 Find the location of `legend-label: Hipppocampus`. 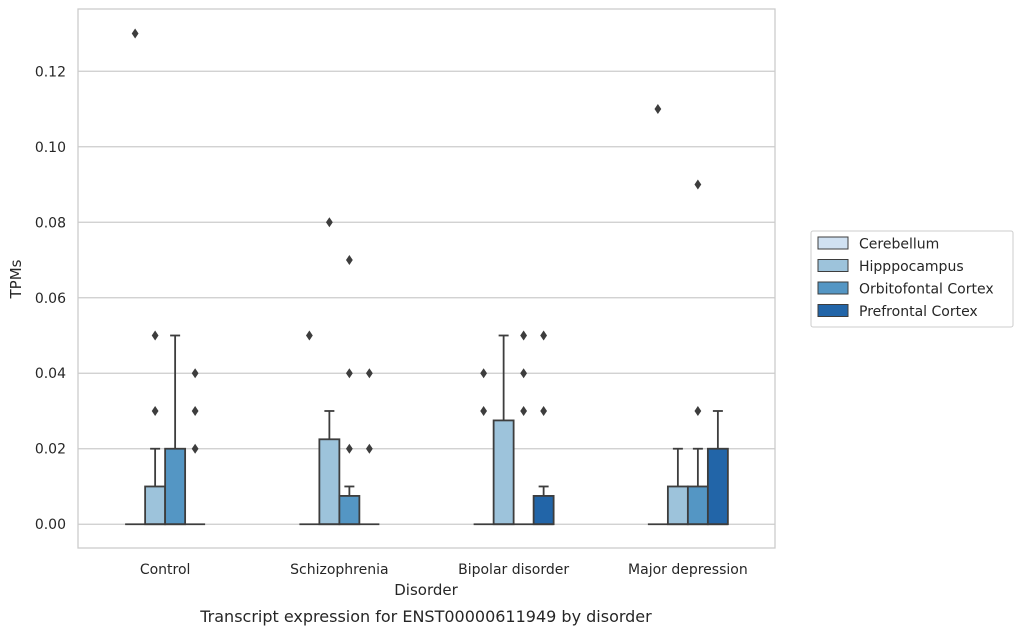

legend-label: Hipppocampus is located at coordinates (911, 267).